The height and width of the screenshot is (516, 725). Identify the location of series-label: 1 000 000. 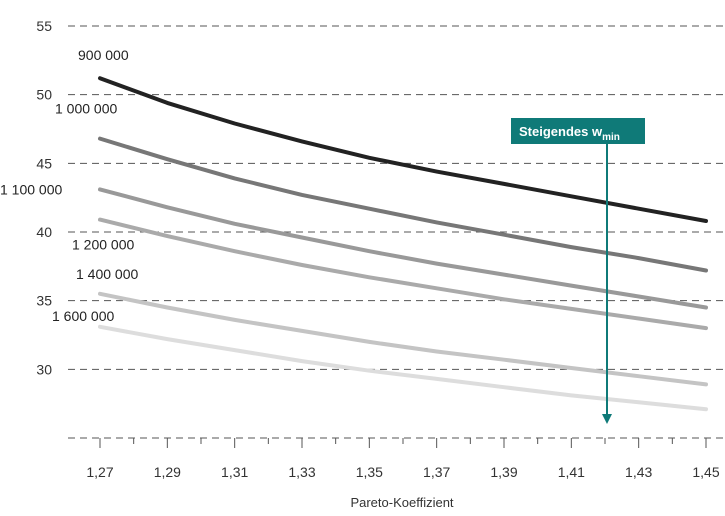
(86, 109).